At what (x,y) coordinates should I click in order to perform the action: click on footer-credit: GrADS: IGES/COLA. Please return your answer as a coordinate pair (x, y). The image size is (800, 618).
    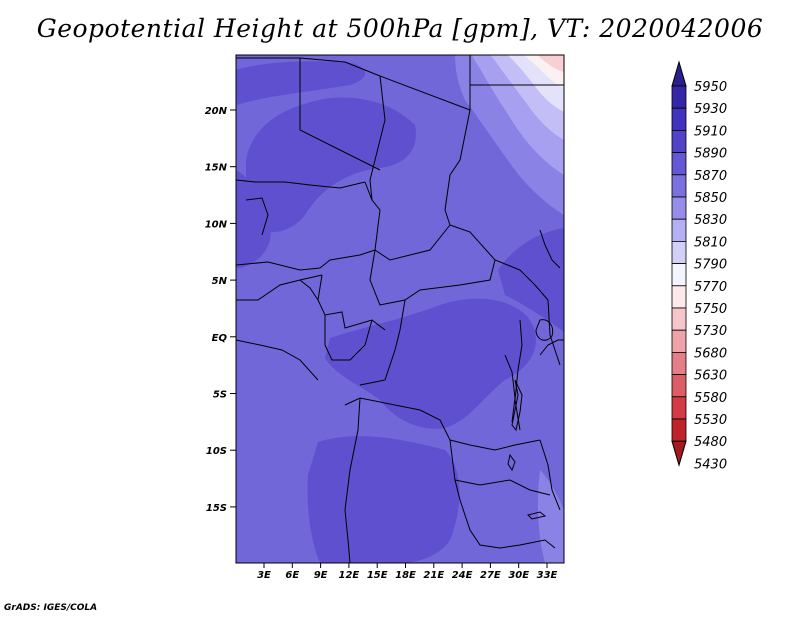
    Looking at the image, I should click on (51, 608).